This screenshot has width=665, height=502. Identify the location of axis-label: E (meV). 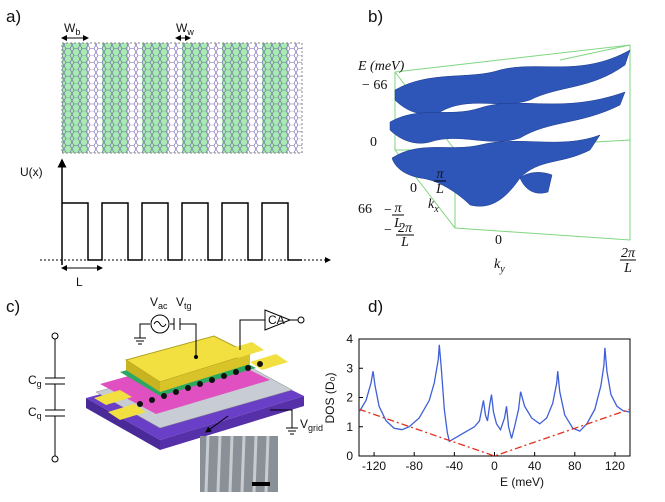
(381, 66).